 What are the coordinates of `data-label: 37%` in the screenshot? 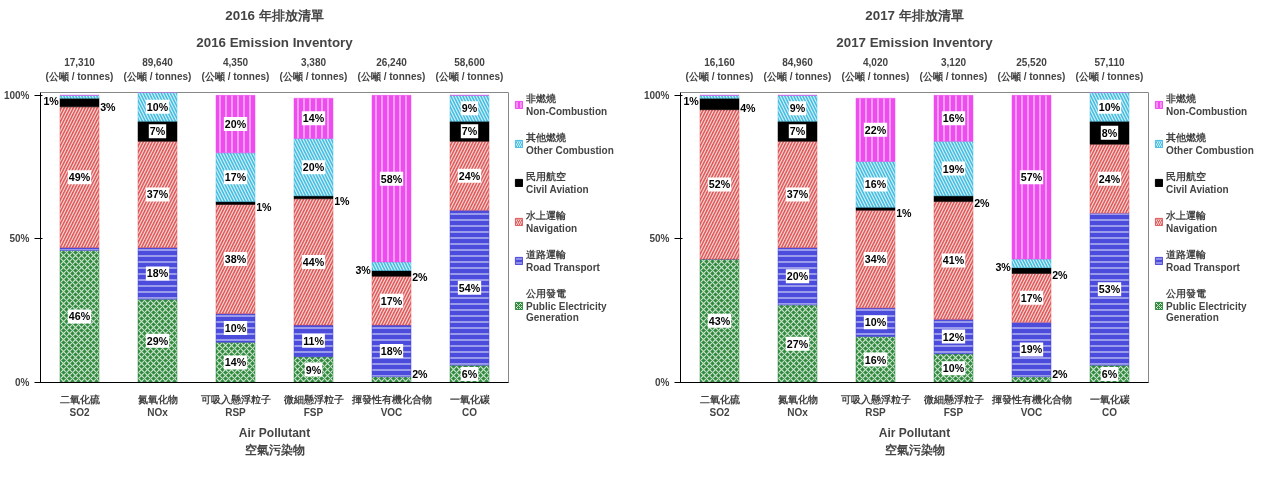 It's located at (797, 194).